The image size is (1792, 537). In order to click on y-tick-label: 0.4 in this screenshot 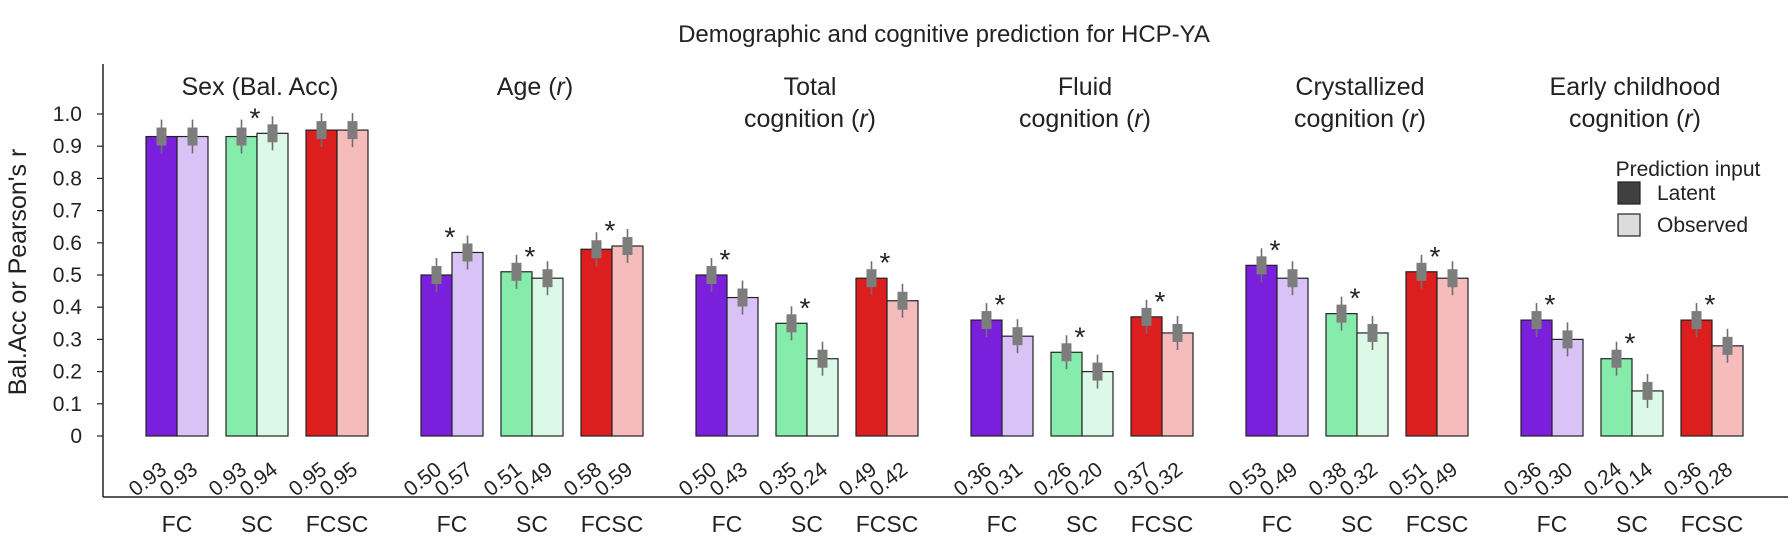, I will do `click(68, 307)`.